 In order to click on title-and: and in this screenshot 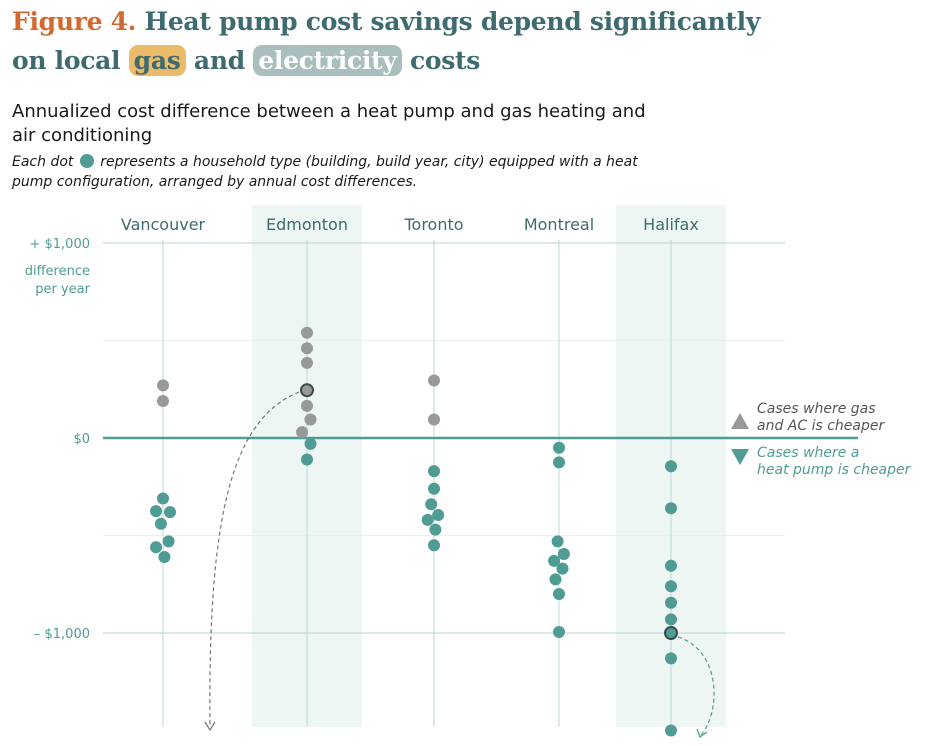, I will do `click(219, 60)`.